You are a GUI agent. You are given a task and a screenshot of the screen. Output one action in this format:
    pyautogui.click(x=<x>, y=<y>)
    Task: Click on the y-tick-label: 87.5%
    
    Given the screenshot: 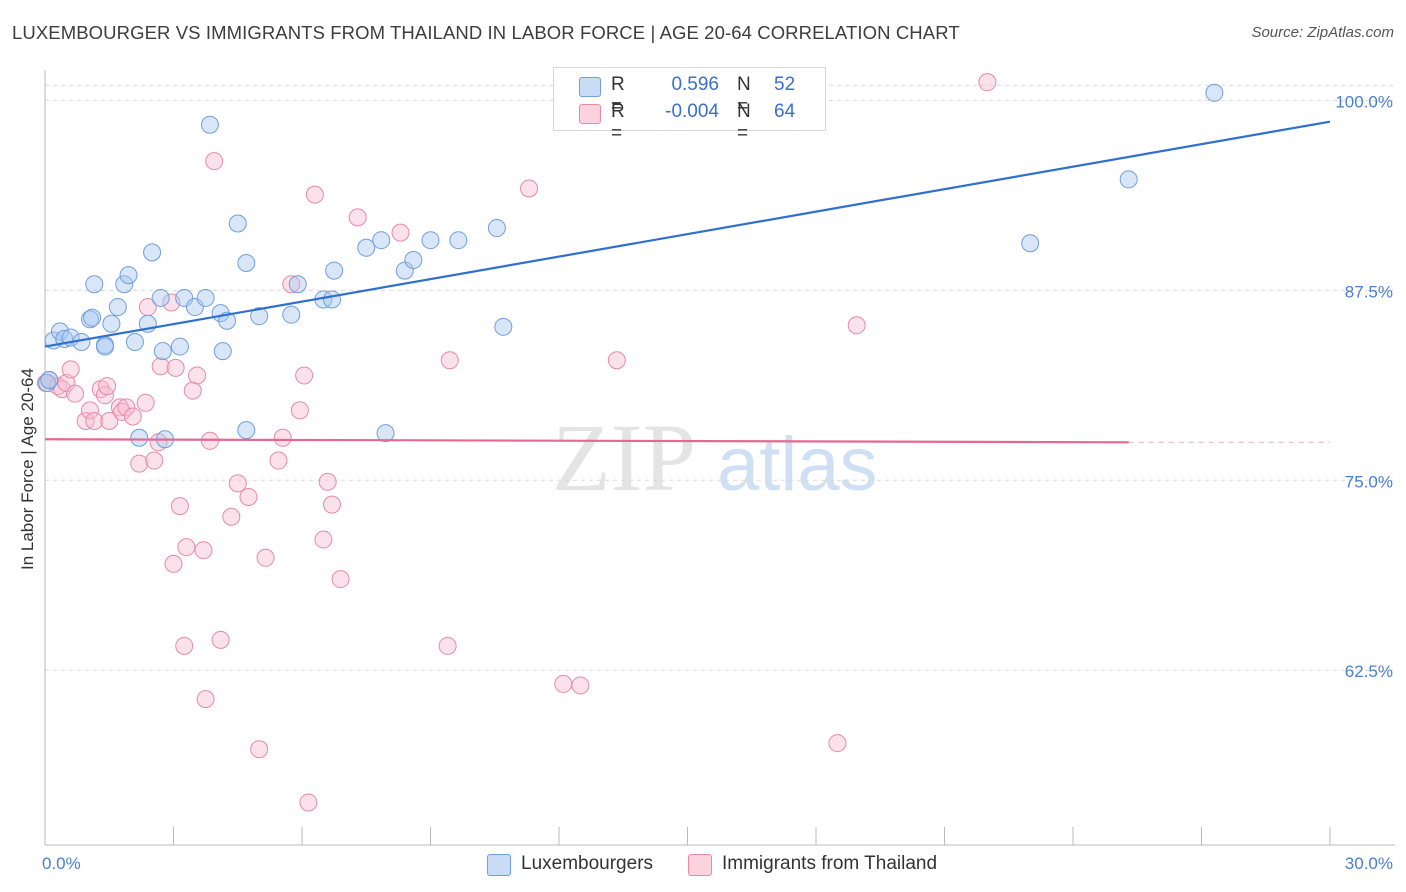 What is the action you would take?
    pyautogui.click(x=1369, y=291)
    